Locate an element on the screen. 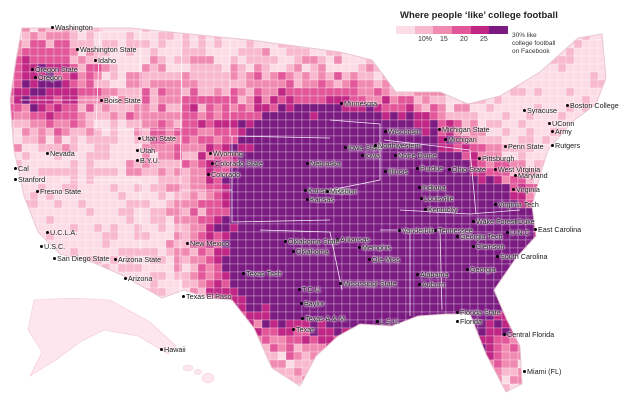 The width and height of the screenshot is (630, 407). school-label: Nebraska is located at coordinates (325, 163).